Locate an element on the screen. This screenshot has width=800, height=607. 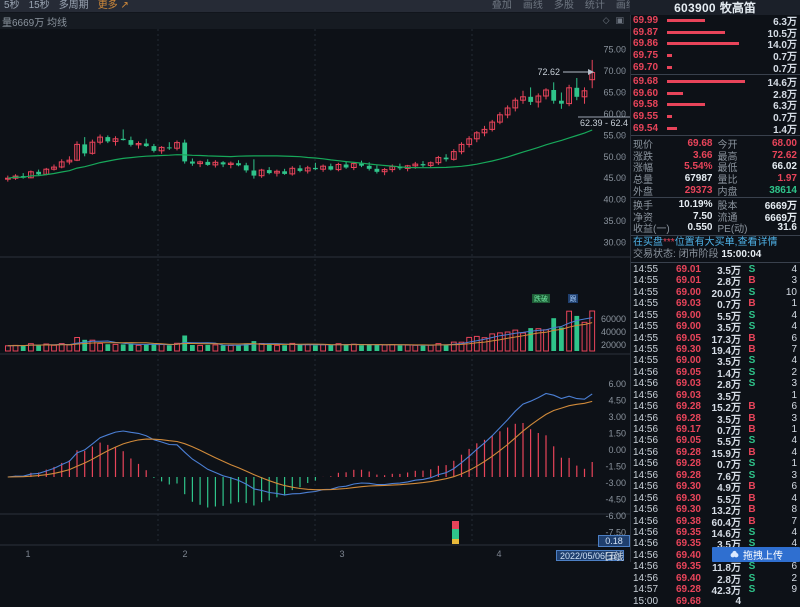
tick-time: 15:00 is located at coordinates (648, 601).